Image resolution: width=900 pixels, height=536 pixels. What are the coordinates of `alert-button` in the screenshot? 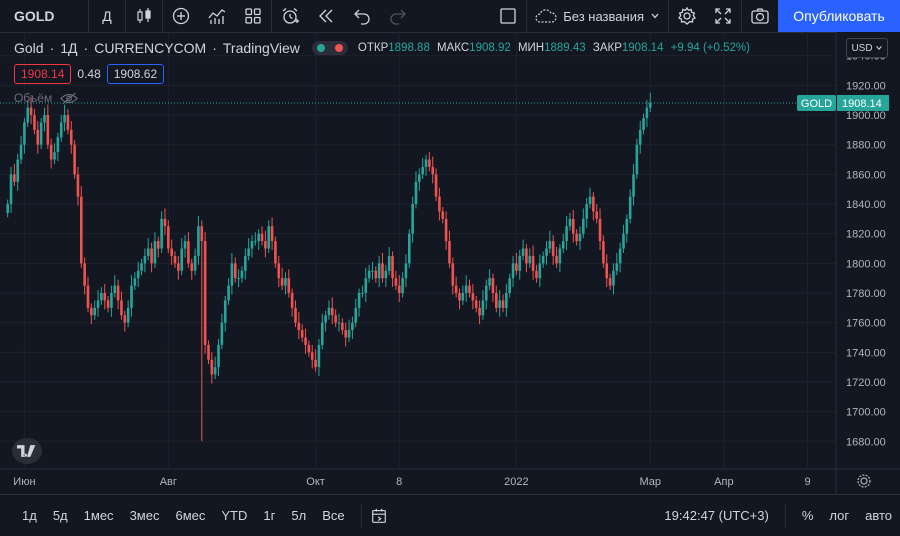 It's located at (290, 16).